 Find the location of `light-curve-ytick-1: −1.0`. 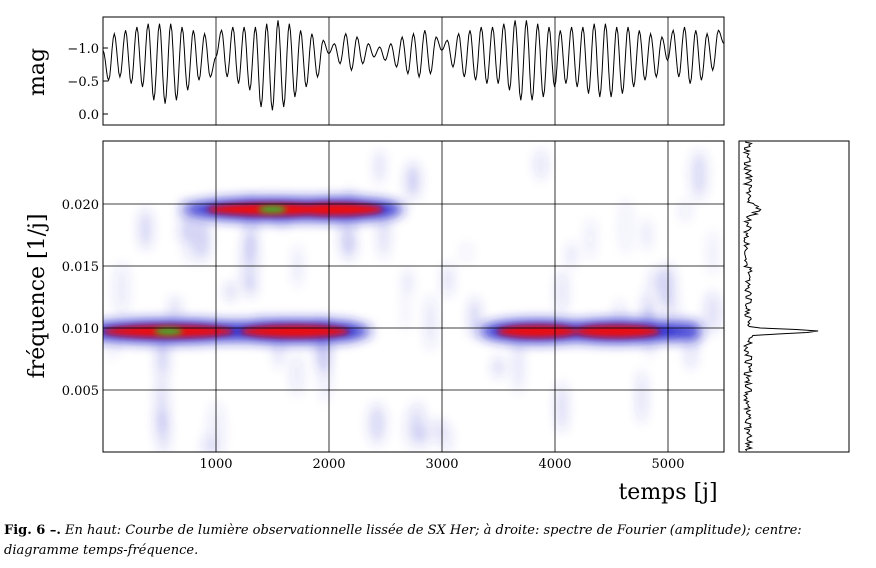

light-curve-ytick-1: −1.0 is located at coordinates (83, 49).